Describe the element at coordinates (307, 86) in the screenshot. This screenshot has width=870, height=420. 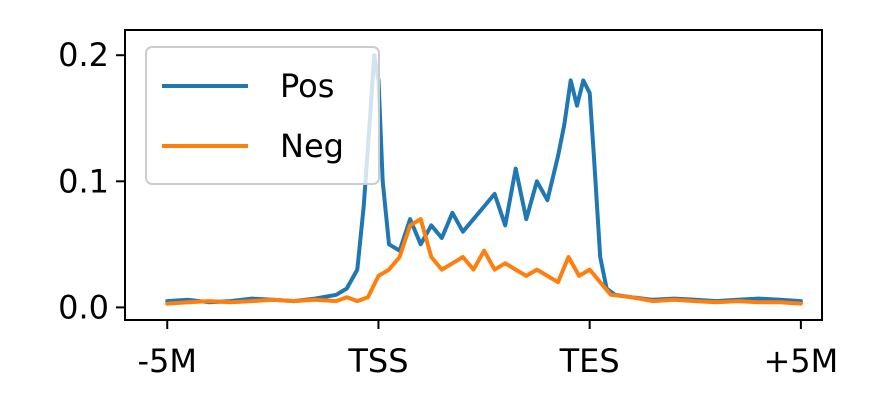
I see `legend-label-pos: Pos` at that location.